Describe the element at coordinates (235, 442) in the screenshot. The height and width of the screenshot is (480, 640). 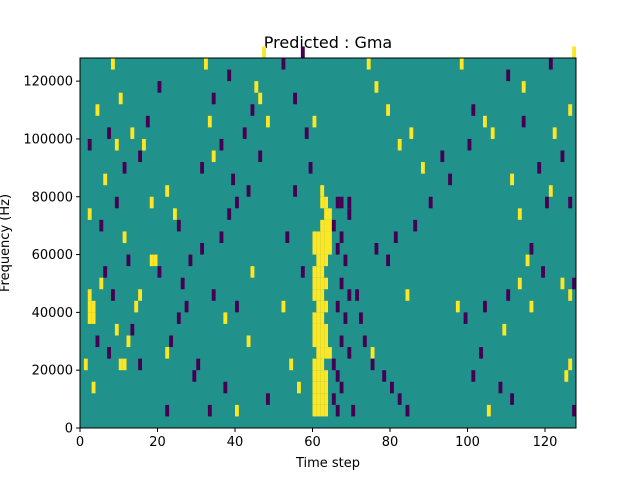
I see `x-tick-label: 40` at that location.